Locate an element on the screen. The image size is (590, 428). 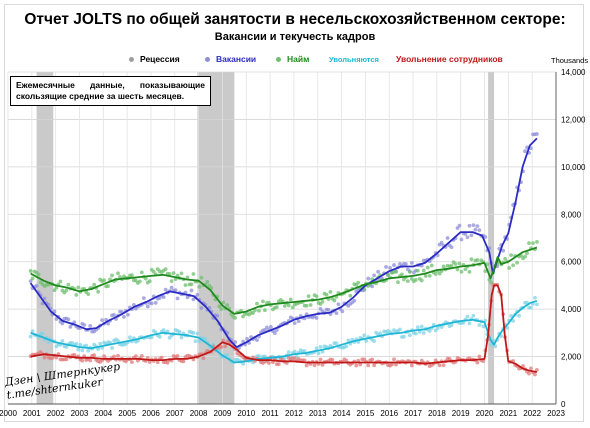
x-tick-label: 2022 is located at coordinates (532, 413).